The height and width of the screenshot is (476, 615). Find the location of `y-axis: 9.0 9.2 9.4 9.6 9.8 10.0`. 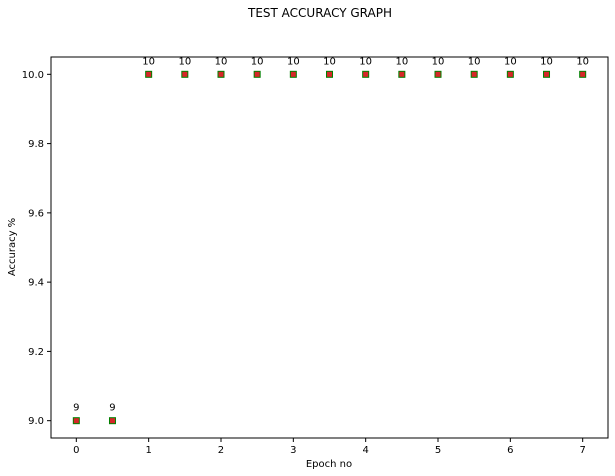

y-axis: 9.0 9.2 9.4 9.6 9.8 10.0 is located at coordinates (36, 248).